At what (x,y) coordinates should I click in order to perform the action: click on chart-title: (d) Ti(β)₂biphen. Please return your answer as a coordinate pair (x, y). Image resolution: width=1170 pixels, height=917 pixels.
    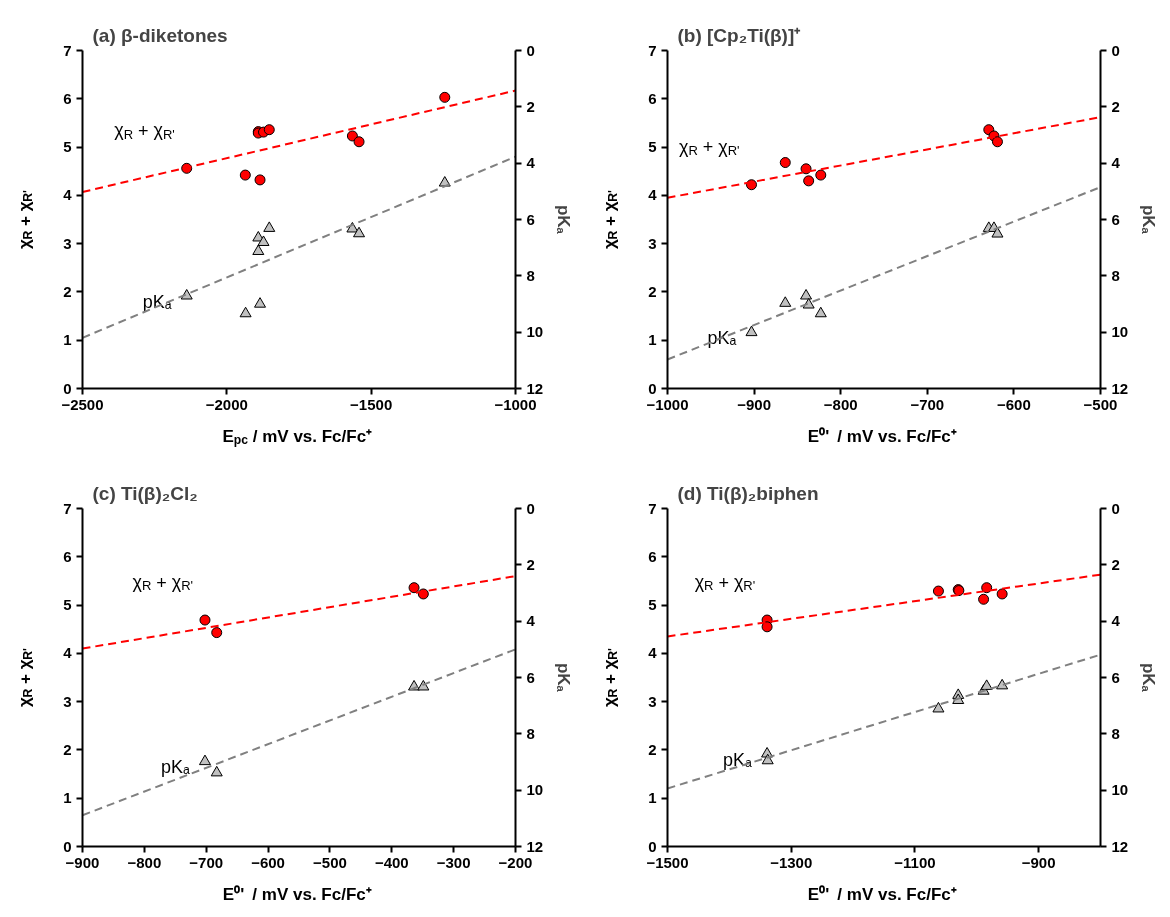
    Looking at the image, I should click on (748, 493).